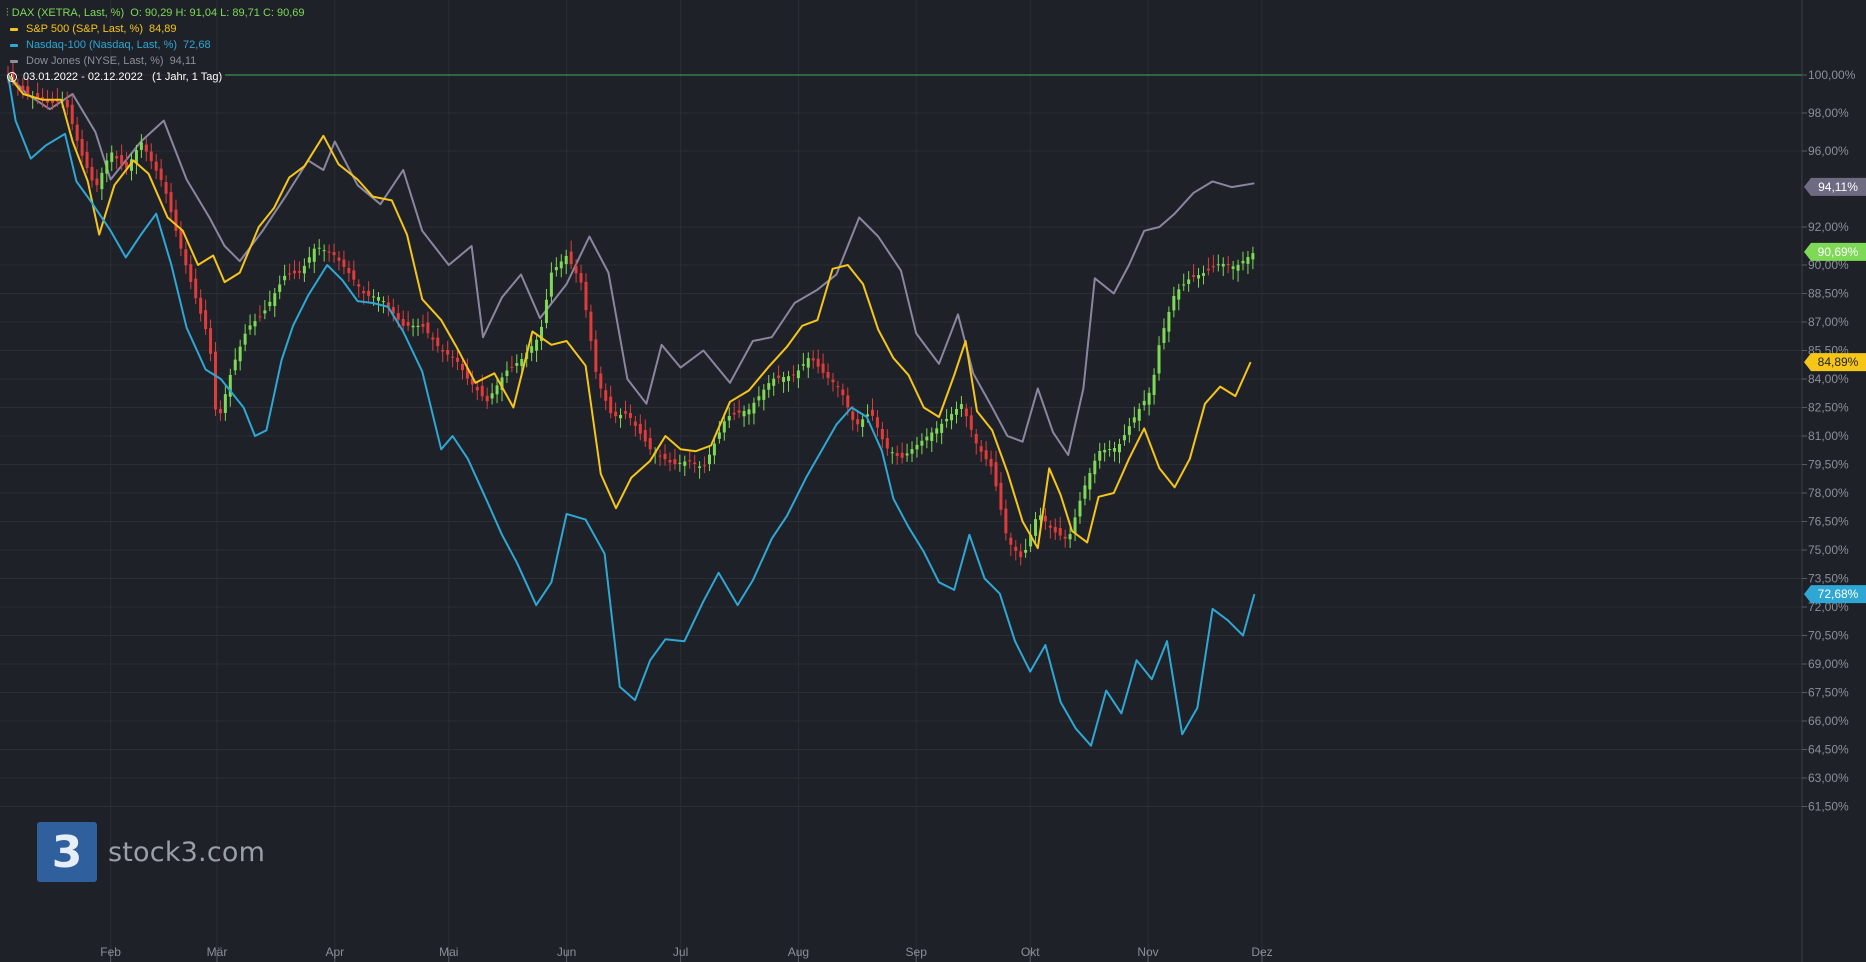 Image resolution: width=1866 pixels, height=962 pixels. Describe the element at coordinates (566, 952) in the screenshot. I see `x-tick-label: Jun` at that location.